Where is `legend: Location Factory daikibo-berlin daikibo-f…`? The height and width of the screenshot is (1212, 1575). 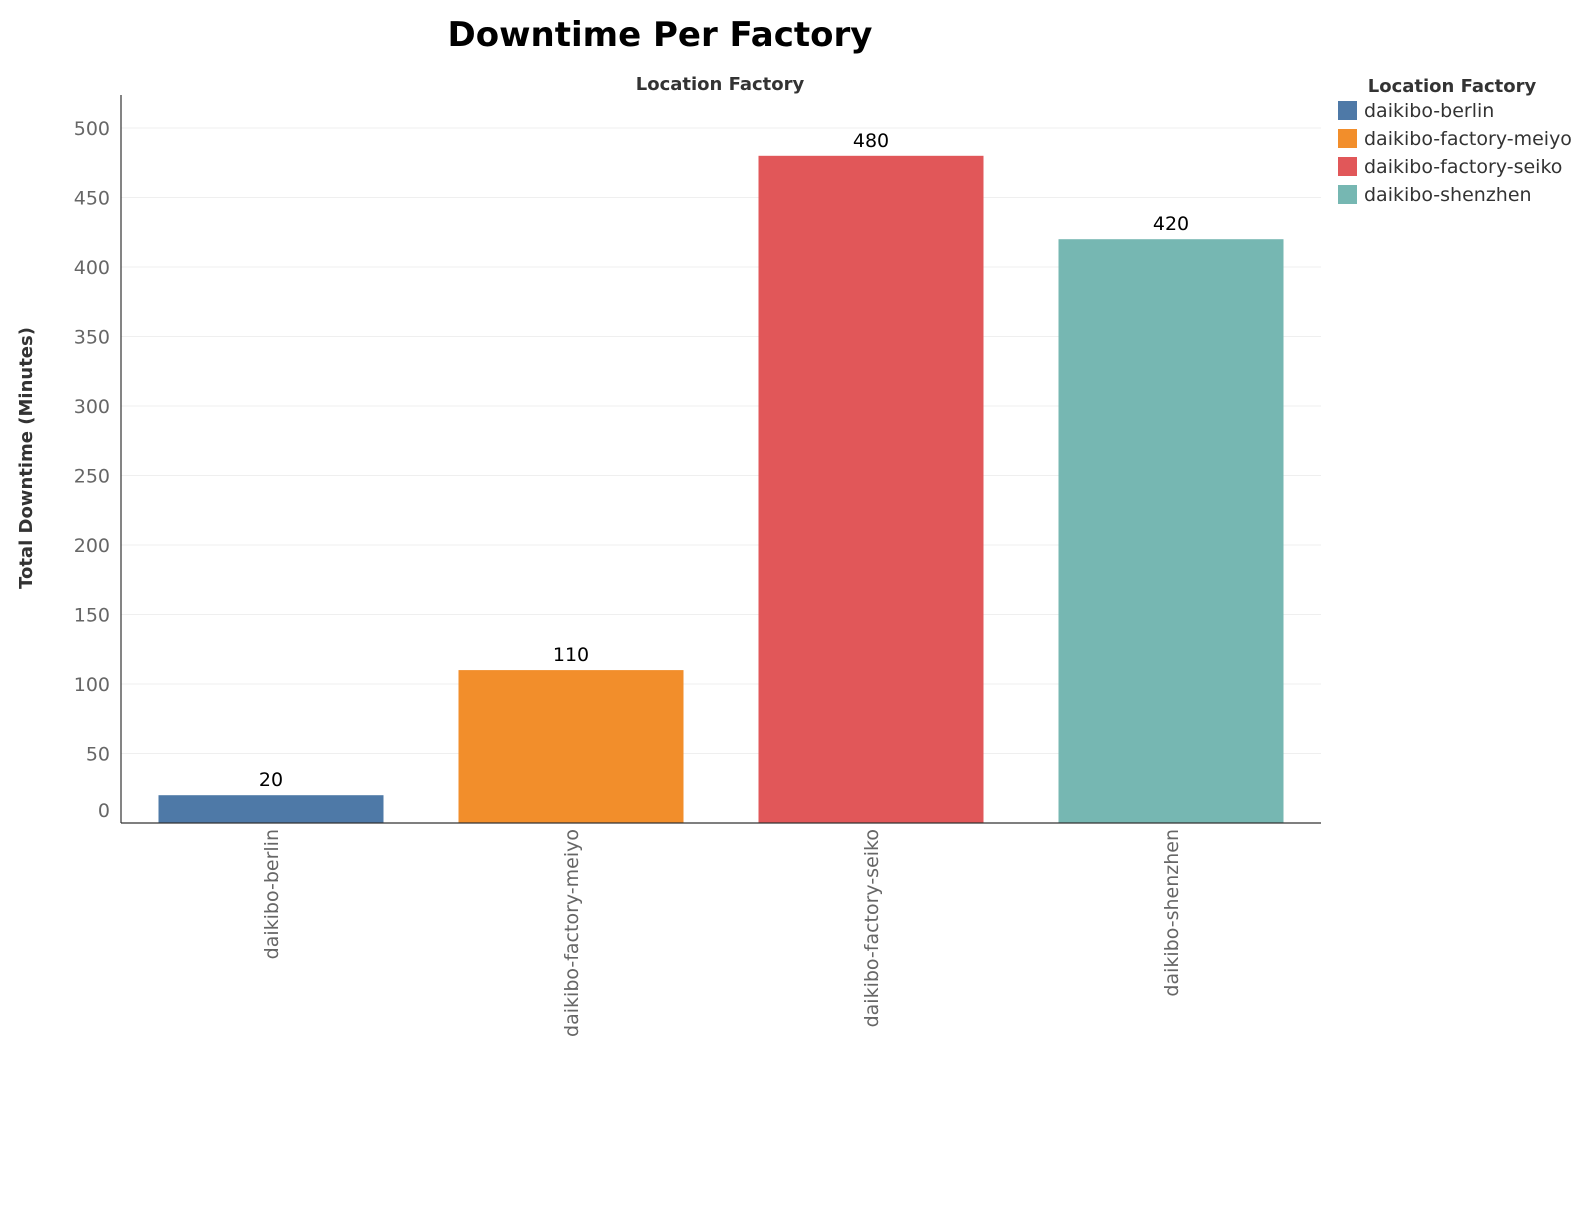
legend: Location Factory daikibo-berlin daikibo-f… is located at coordinates (1455, 141).